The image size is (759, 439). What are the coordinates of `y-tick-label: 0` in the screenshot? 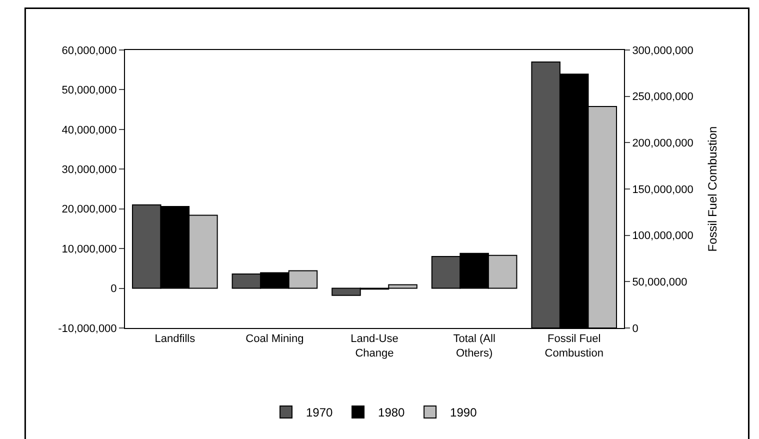 It's located at (113, 289).